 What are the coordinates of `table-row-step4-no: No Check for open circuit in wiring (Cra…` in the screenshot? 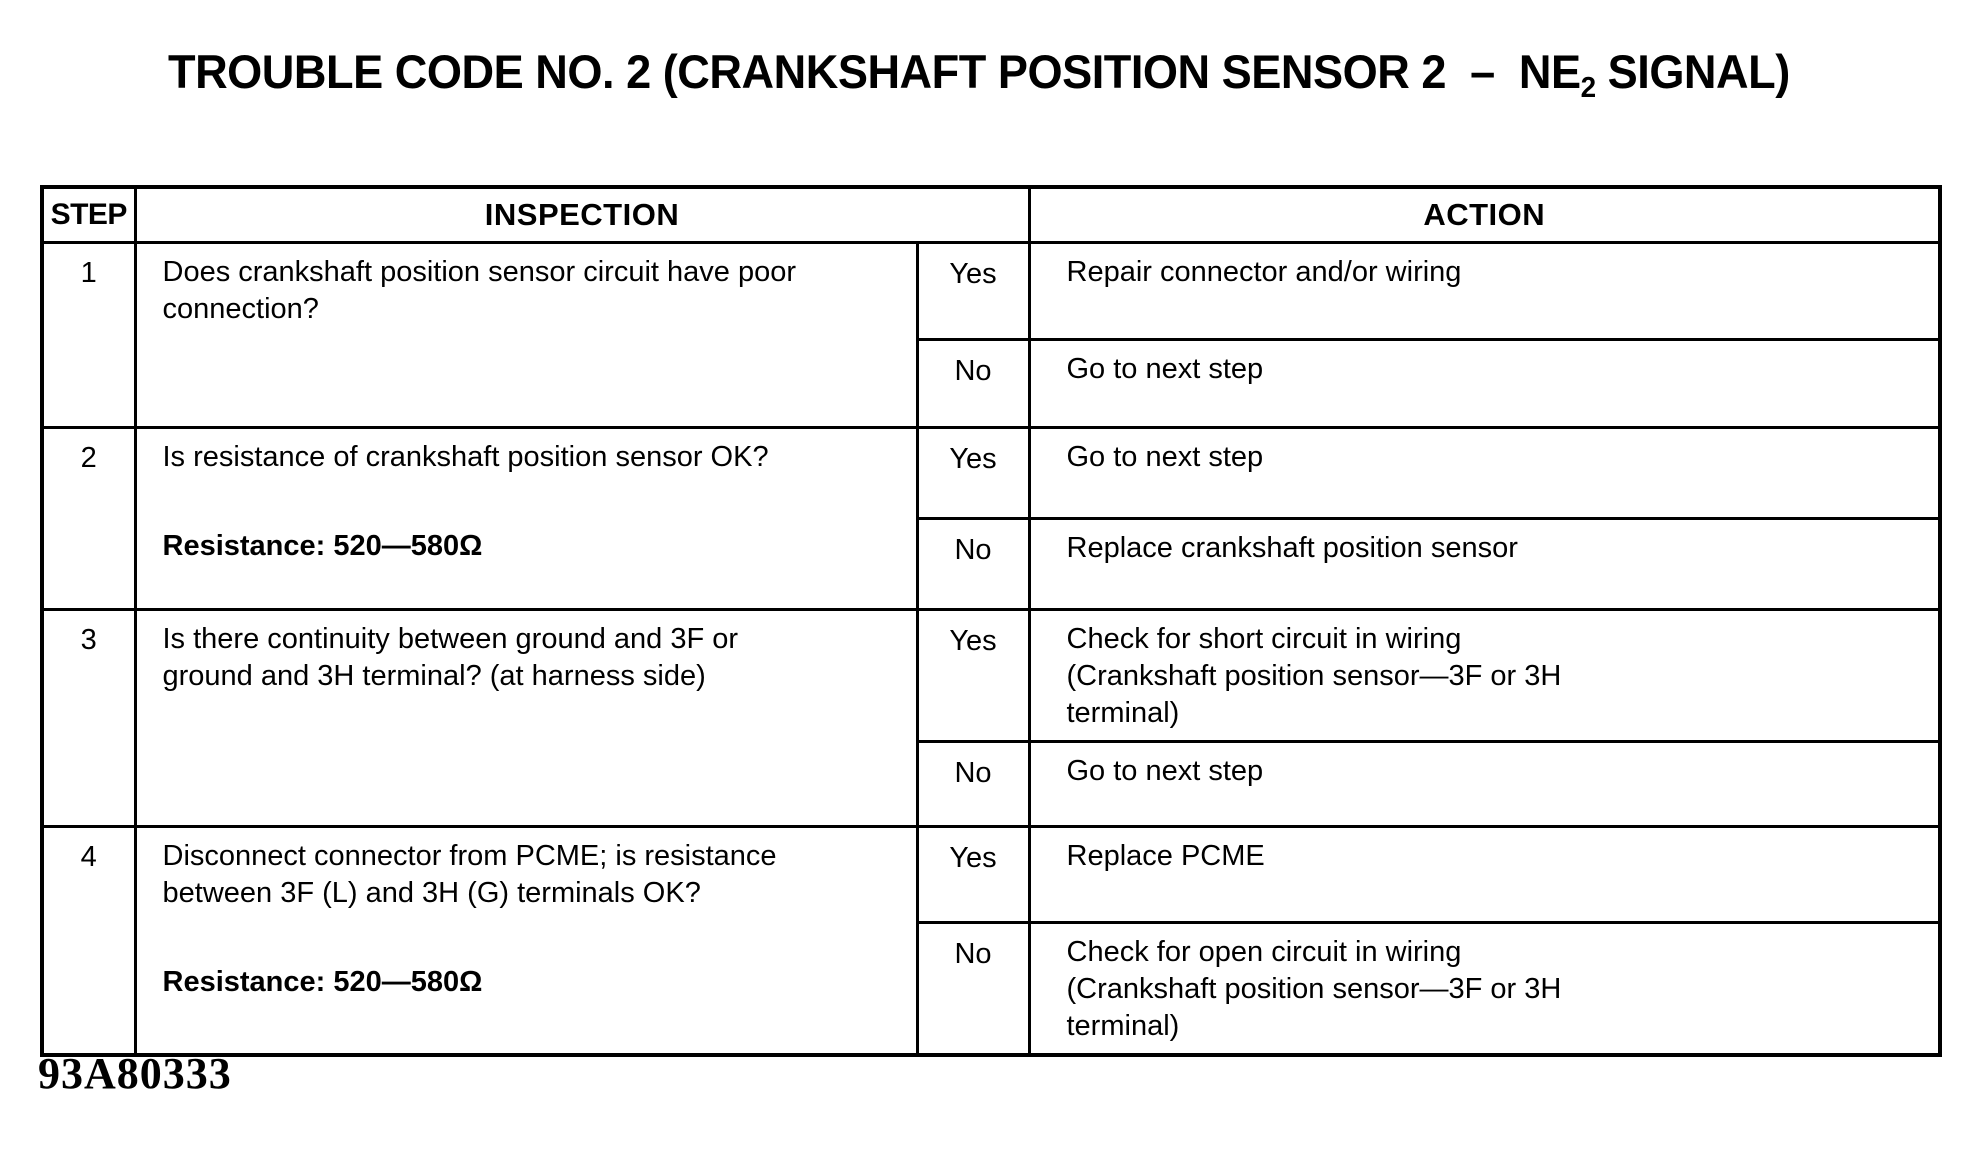 It's located at (992, 988).